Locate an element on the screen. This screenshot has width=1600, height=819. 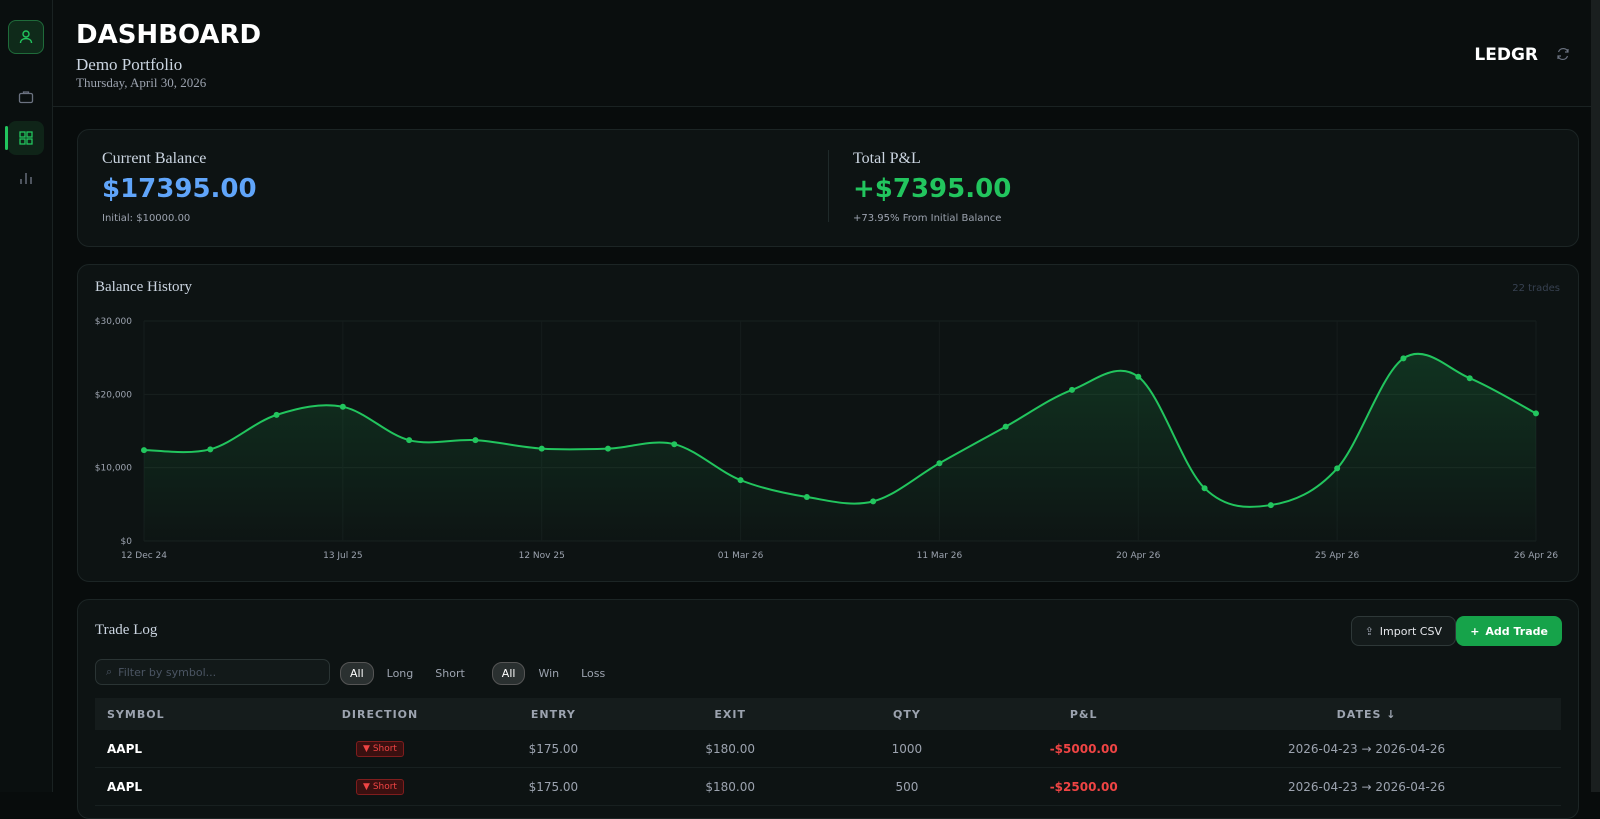
column-header: DATES ↓ is located at coordinates (1366, 714).